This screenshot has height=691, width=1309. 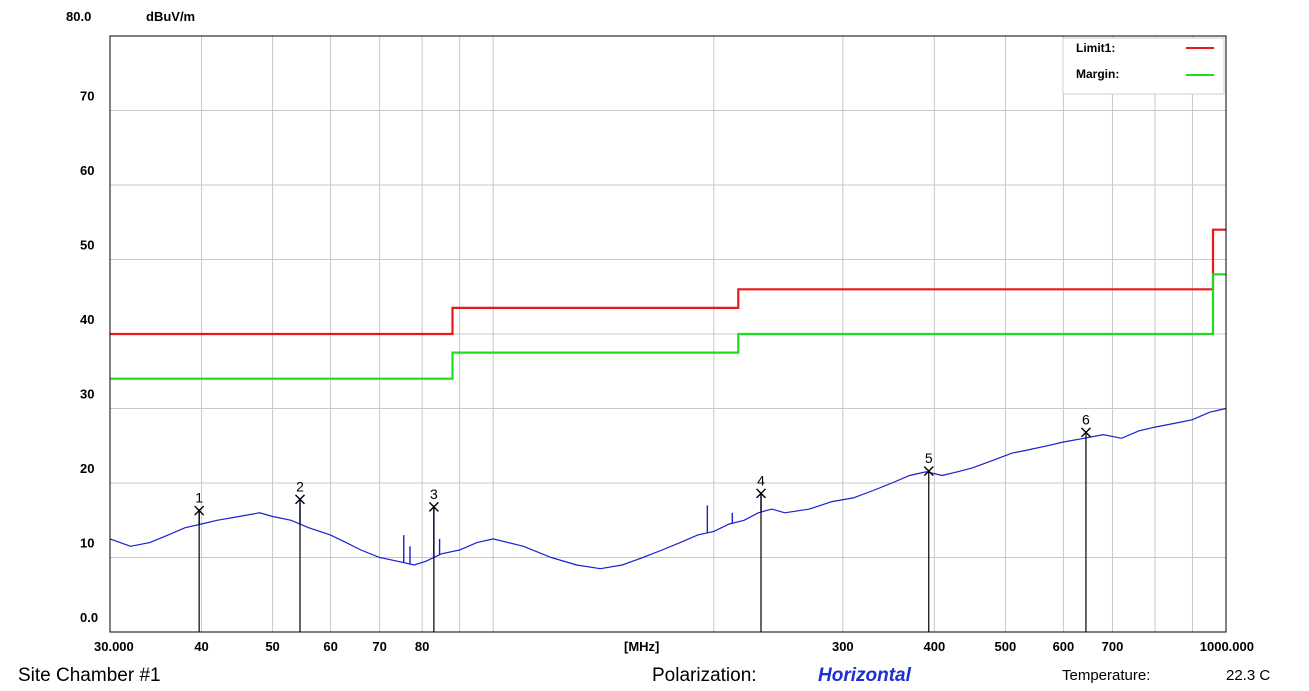 I want to click on x-tick-labels: 30.000 40 50 60 70 80 300 400 500 600 700 1000.000, so click(x=674, y=646).